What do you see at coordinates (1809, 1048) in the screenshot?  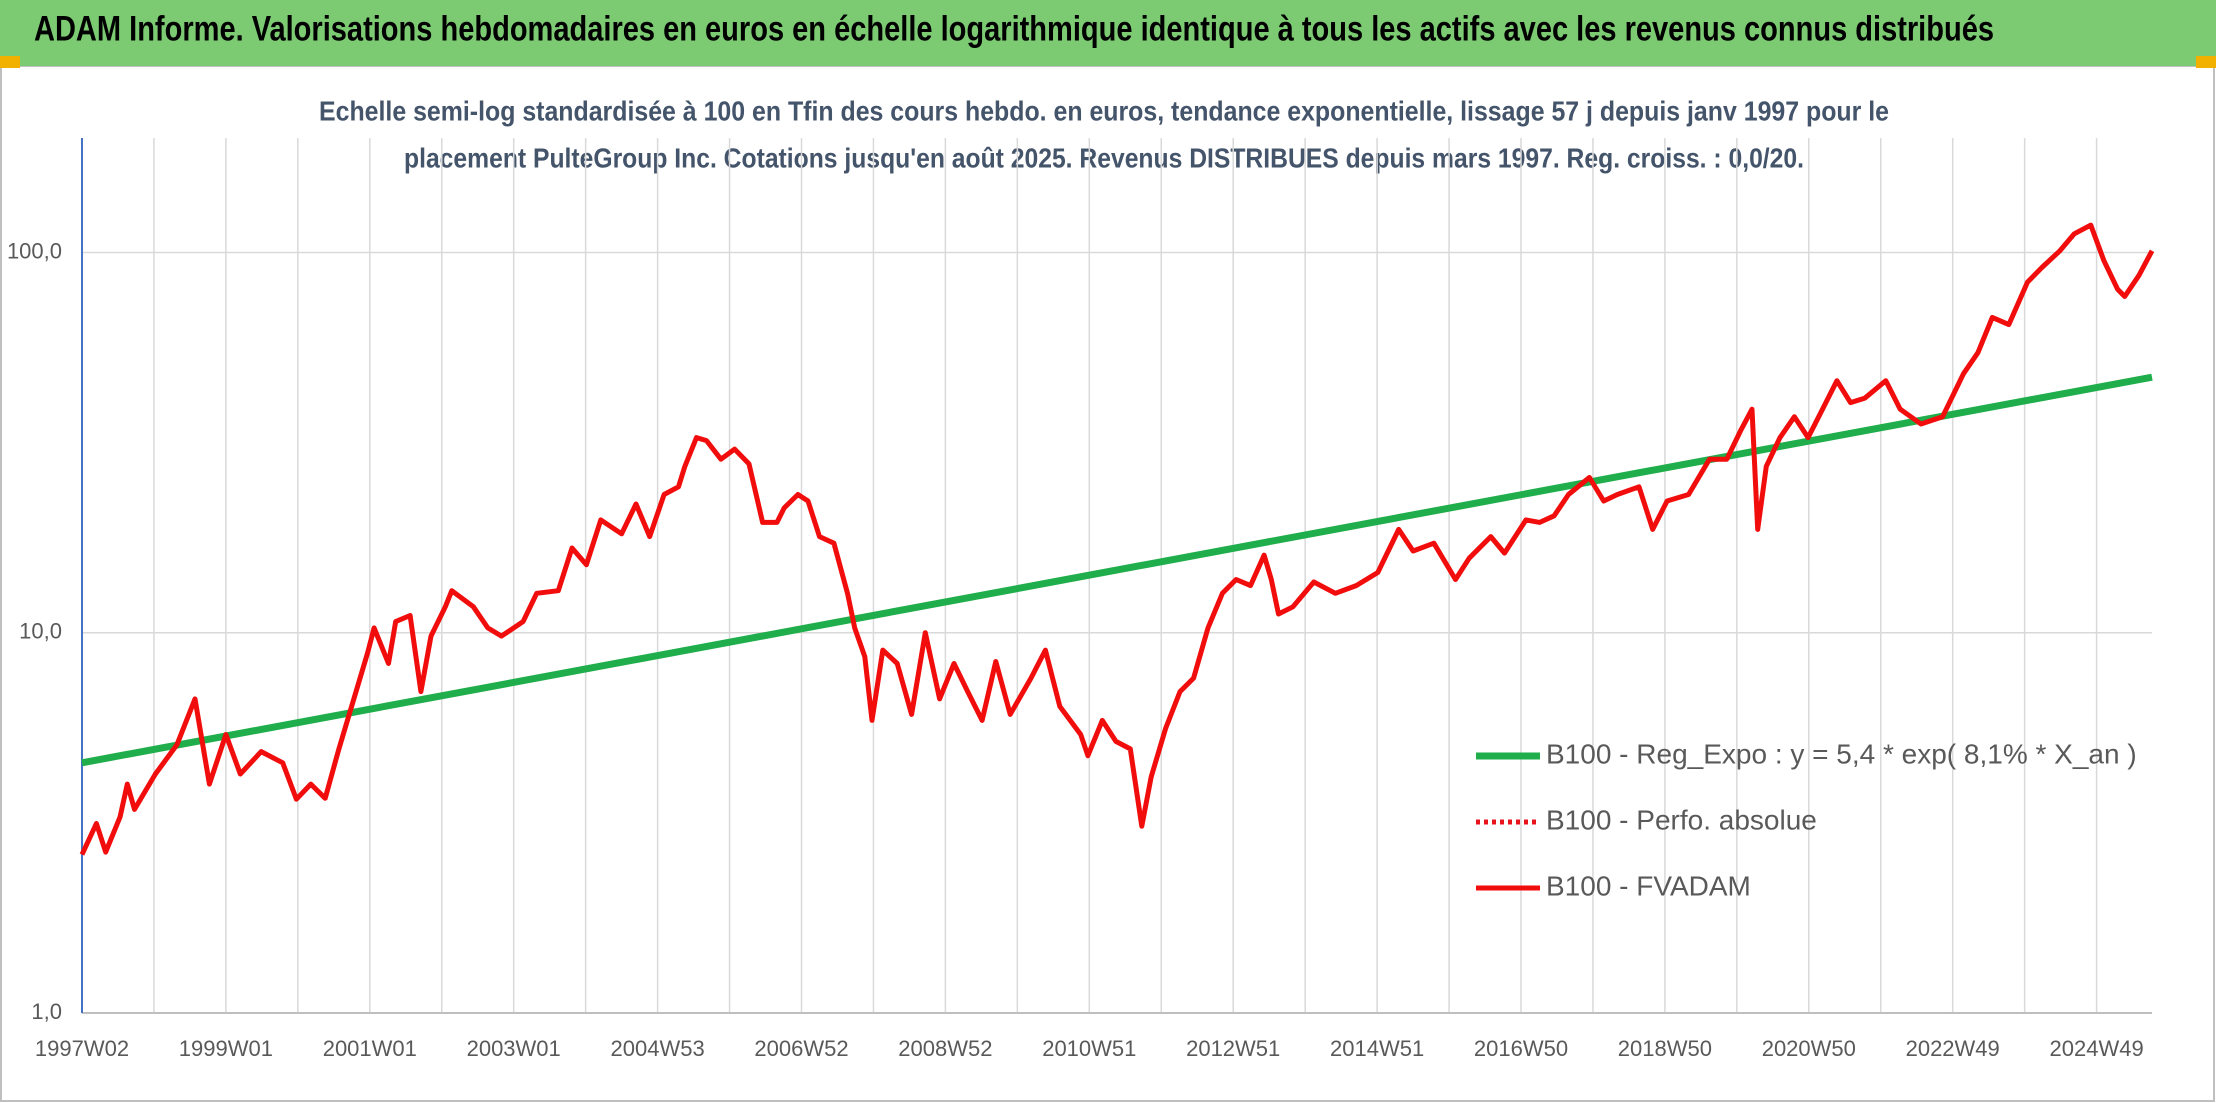 I see `x-tick-label: 2020W50` at bounding box center [1809, 1048].